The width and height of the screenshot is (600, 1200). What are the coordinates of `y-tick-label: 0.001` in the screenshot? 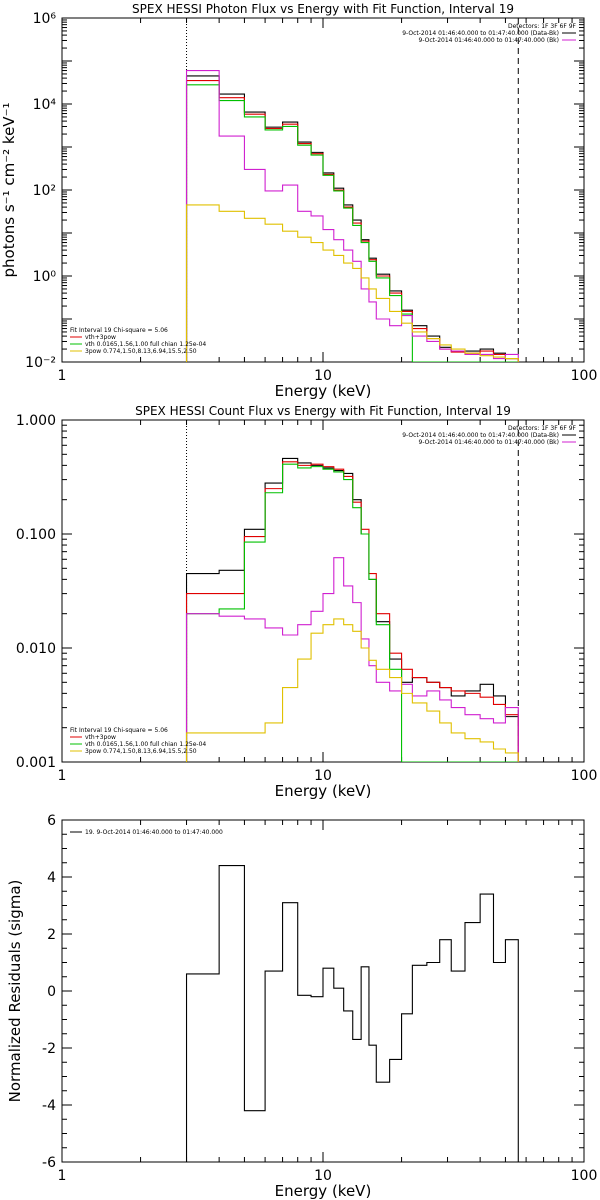 It's located at (36, 763).